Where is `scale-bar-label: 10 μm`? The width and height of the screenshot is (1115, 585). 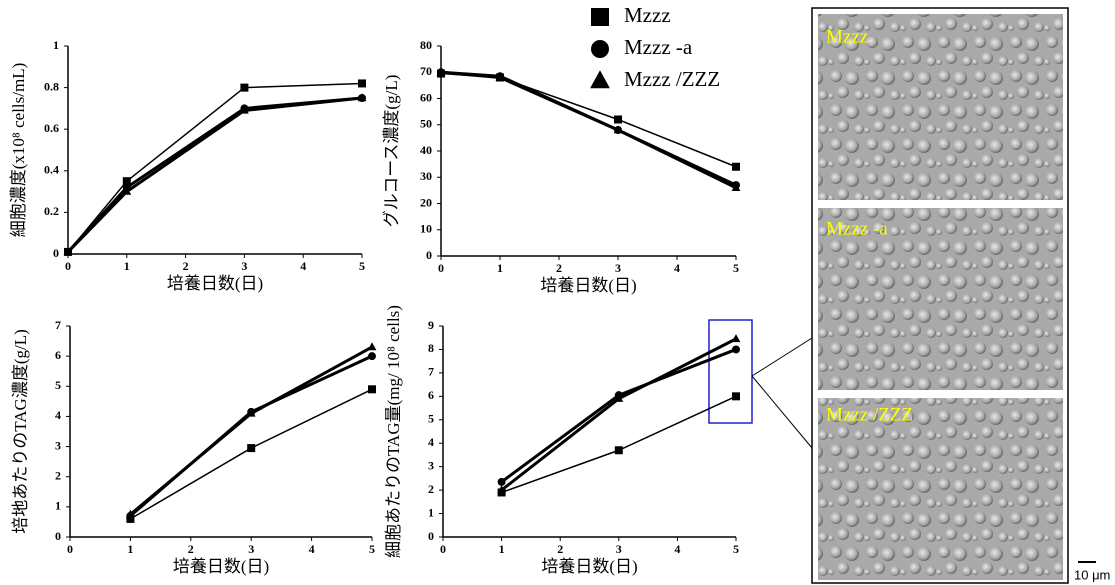
scale-bar-label: 10 μm is located at coordinates (1092, 574).